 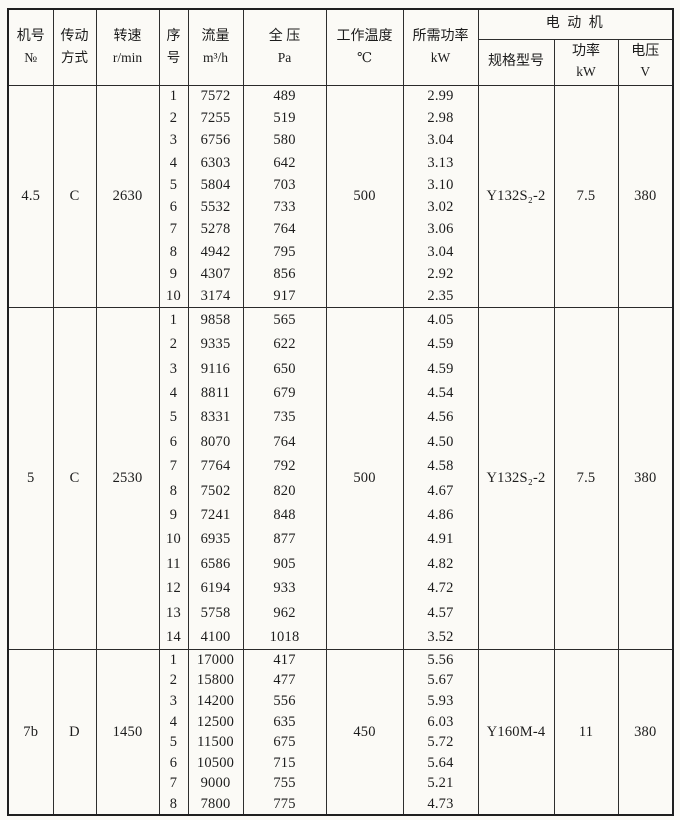 I want to click on table-row: 8 4942 795 3.04, so click(x=340, y=252).